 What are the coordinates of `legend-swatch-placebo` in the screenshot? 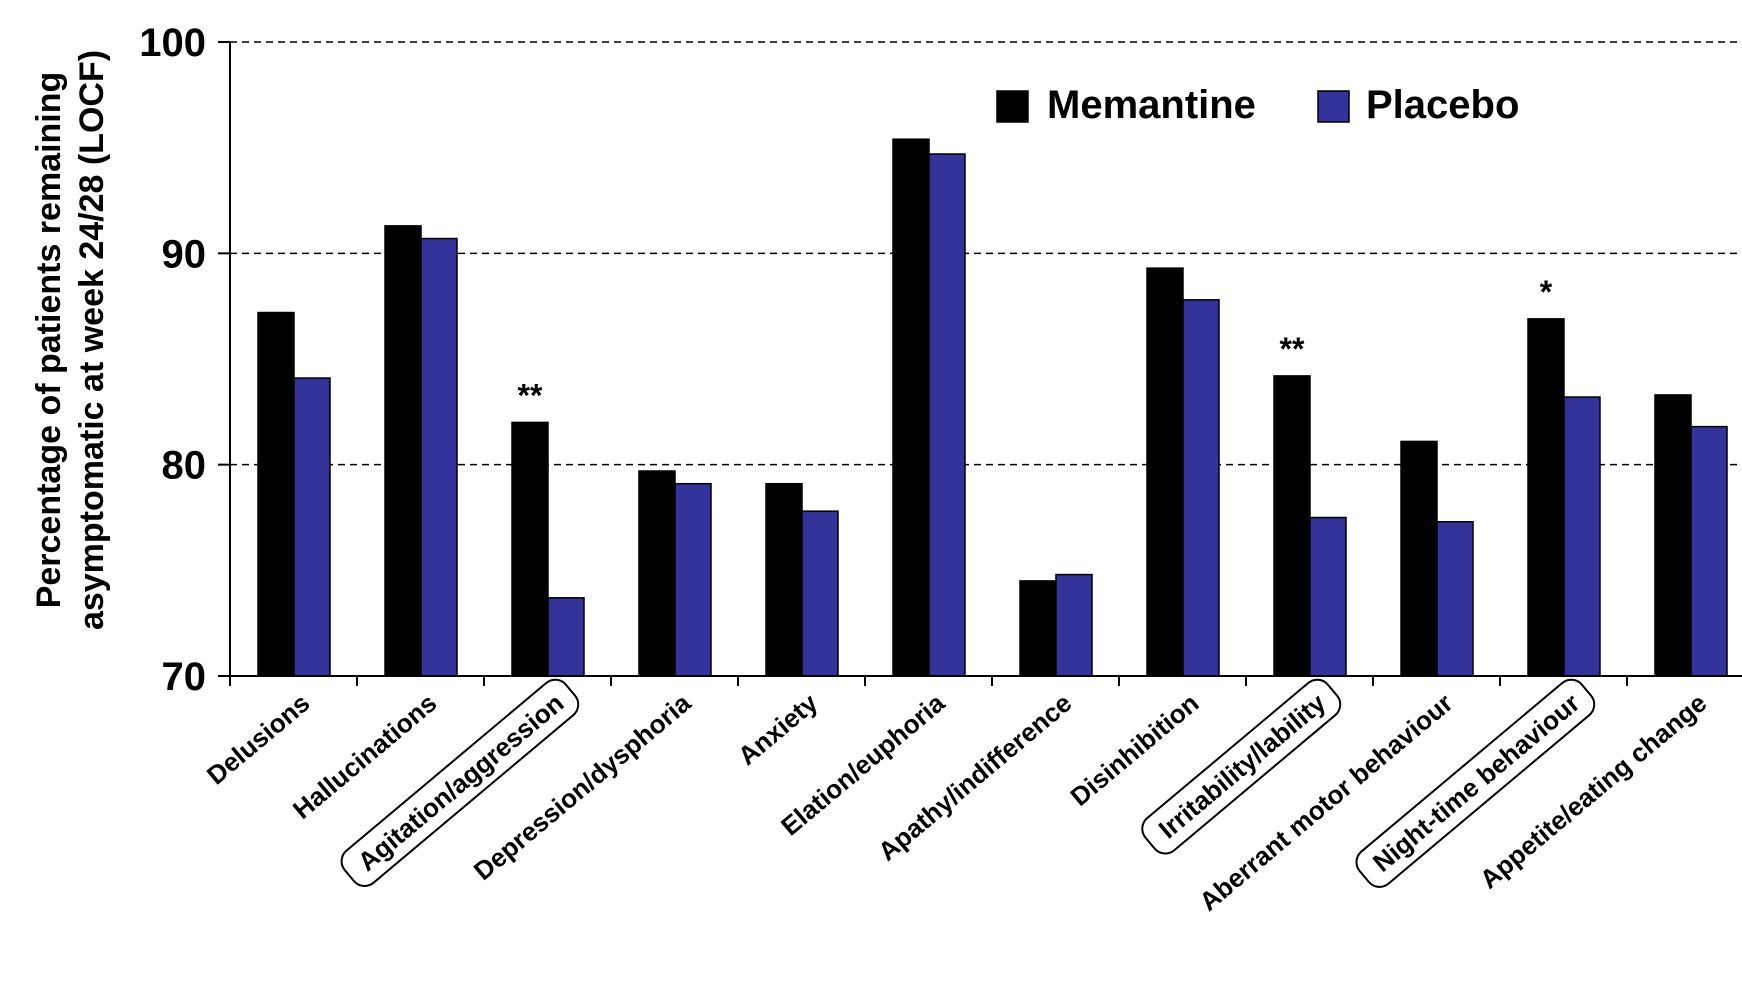 It's located at (1333, 106).